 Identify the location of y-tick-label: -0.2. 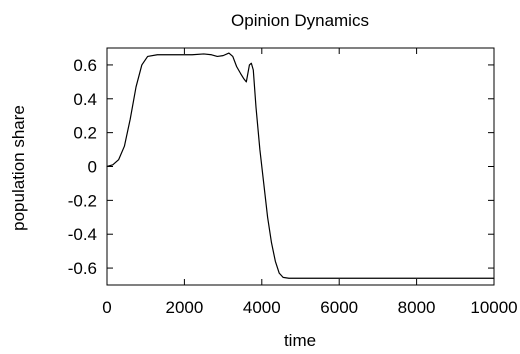
(82, 200).